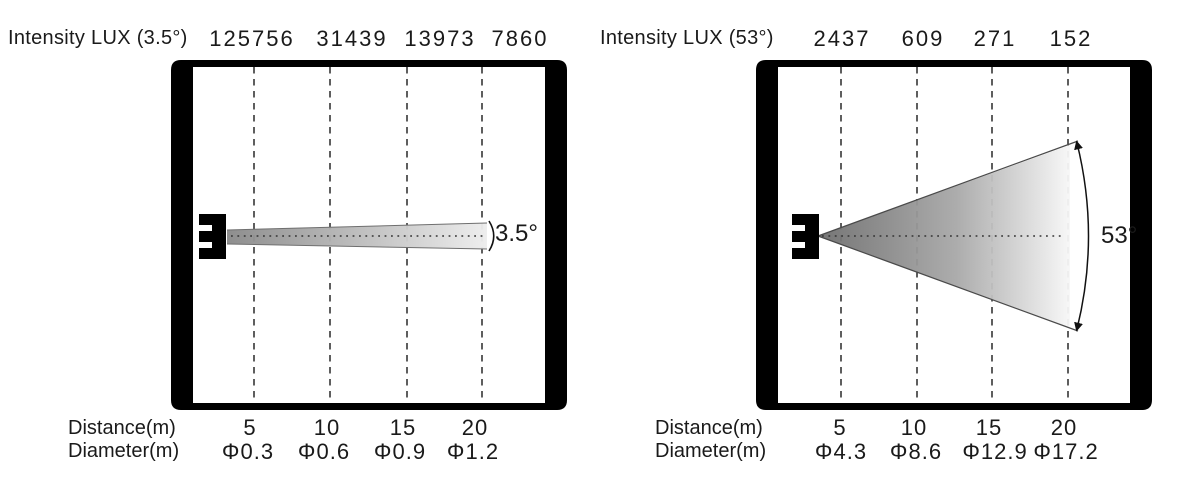 This screenshot has width=1190, height=483. What do you see at coordinates (687, 38) in the screenshot?
I see `right-diagram-title: Intensity LUX (53°)` at bounding box center [687, 38].